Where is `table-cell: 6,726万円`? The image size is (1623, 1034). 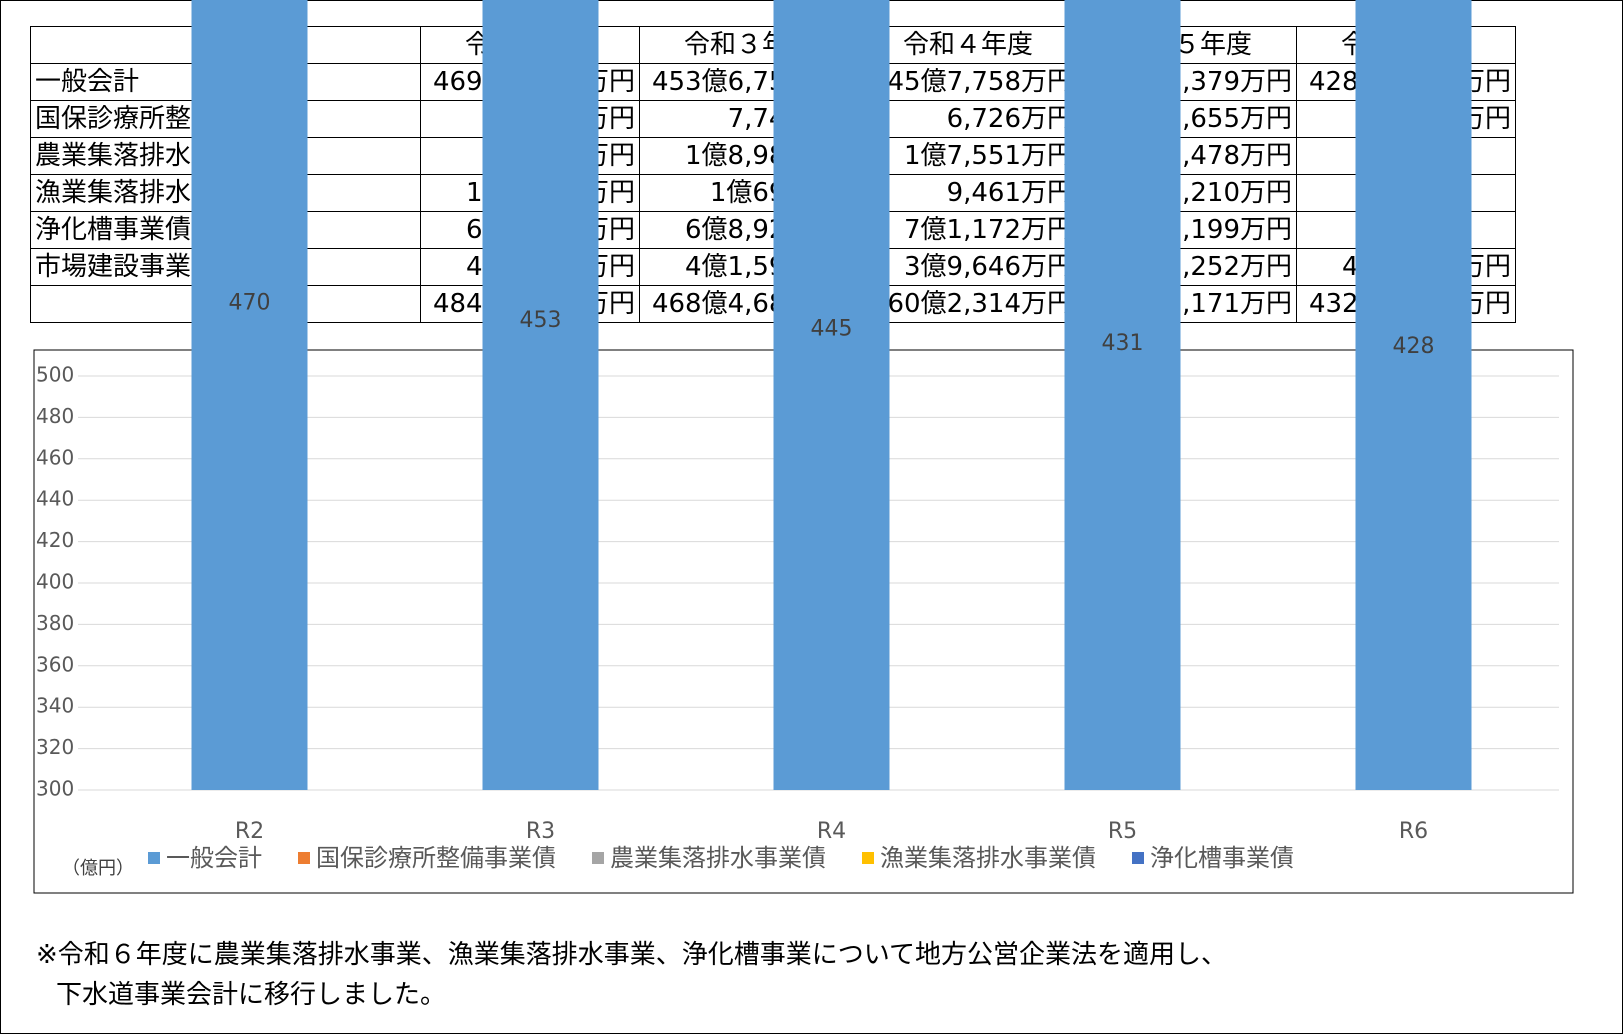 table-cell: 6,726万円 is located at coordinates (968, 119).